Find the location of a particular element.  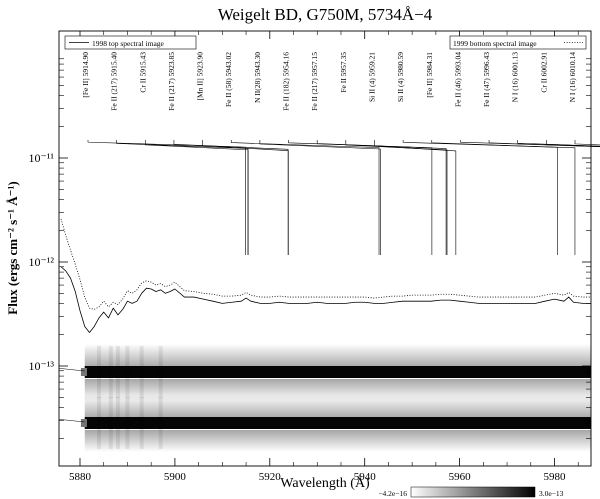

line-id-label-17: Cr II 6002.91 is located at coordinates (543, 72).